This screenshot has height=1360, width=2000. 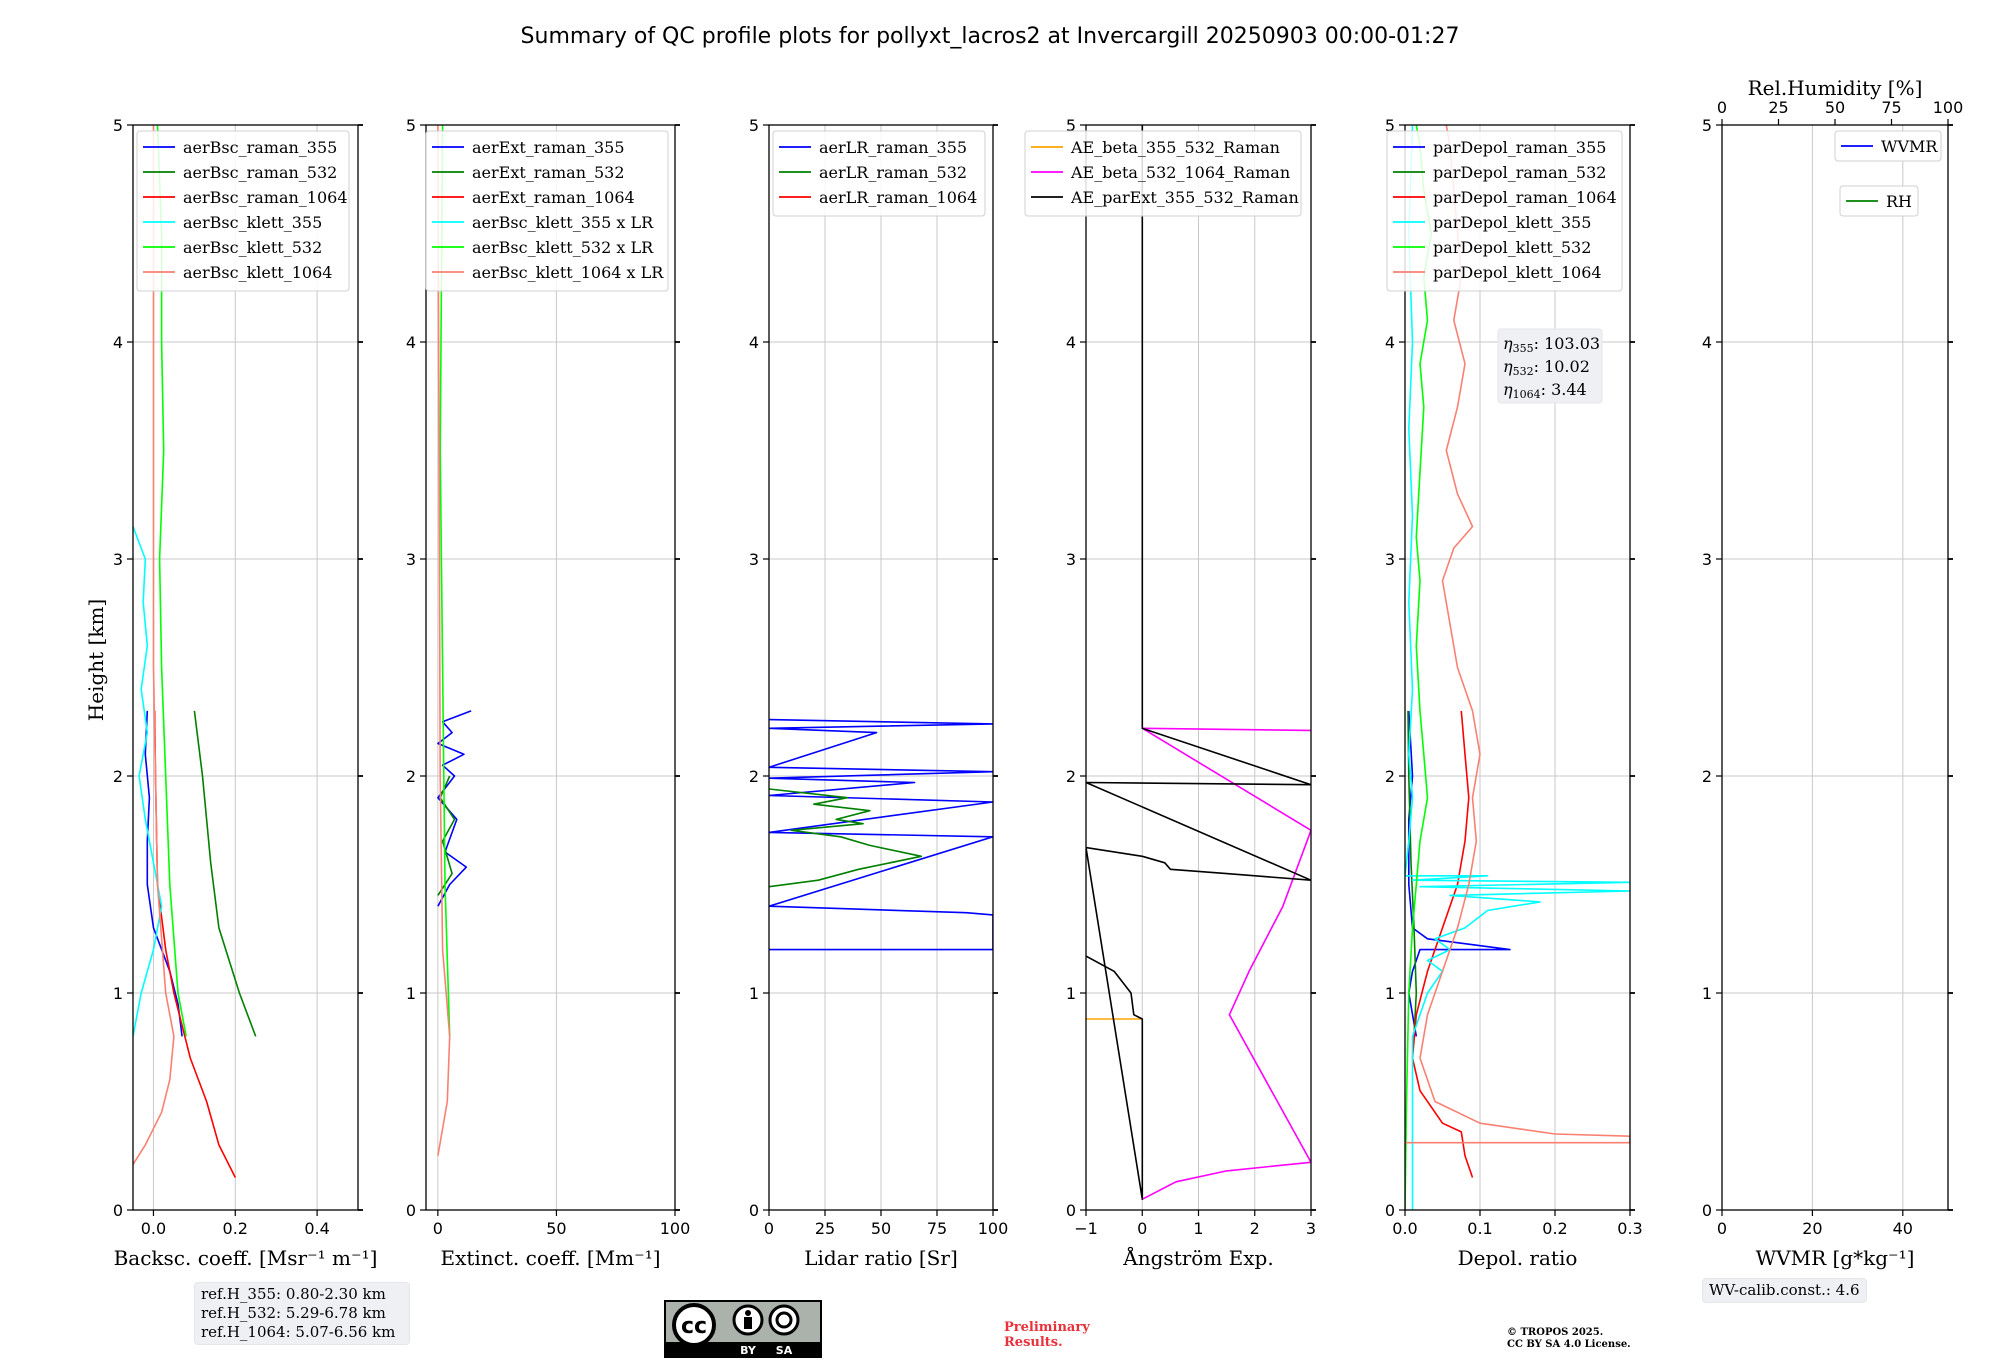 What do you see at coordinates (825, 1228) in the screenshot?
I see `x-tick-label: 25` at bounding box center [825, 1228].